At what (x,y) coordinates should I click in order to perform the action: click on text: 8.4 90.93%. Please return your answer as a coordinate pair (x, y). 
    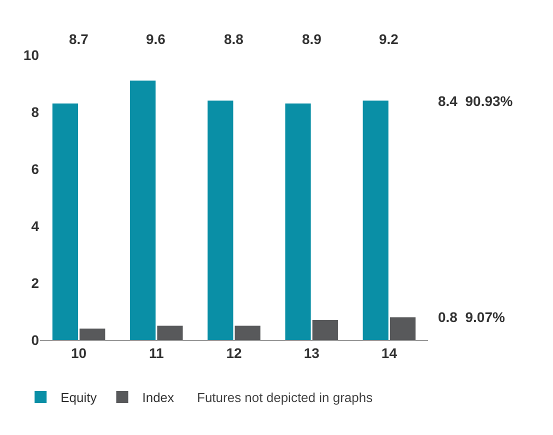
    Looking at the image, I should click on (476, 101).